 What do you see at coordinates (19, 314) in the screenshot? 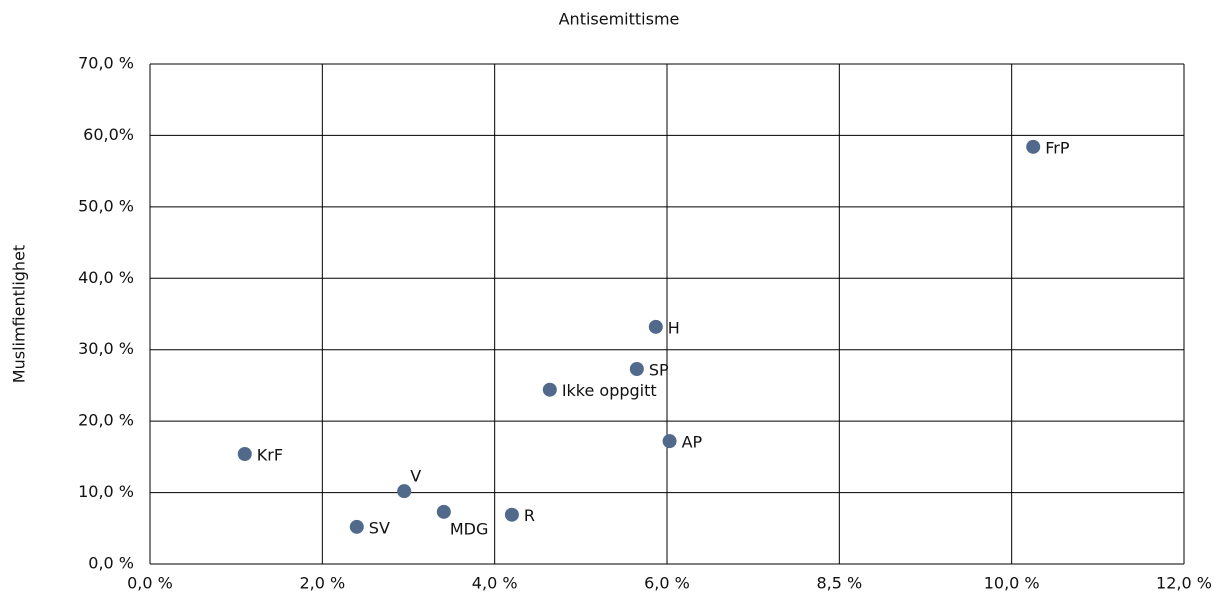
I see `y-axis-title: Muslimfientlighet` at bounding box center [19, 314].